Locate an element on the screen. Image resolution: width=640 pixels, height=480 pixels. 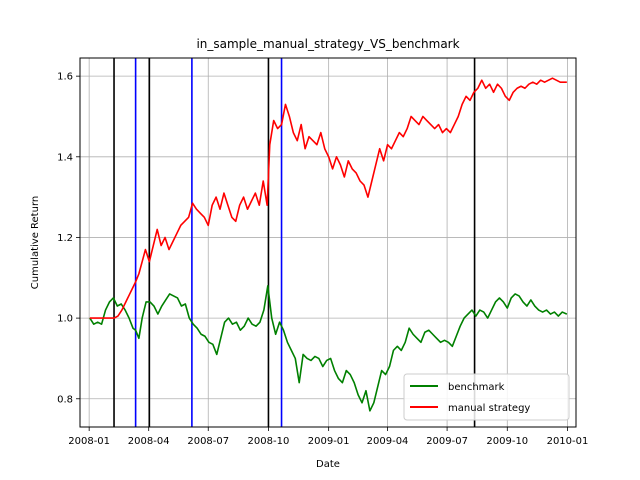
x-tick-label: 2008-10 is located at coordinates (269, 441).